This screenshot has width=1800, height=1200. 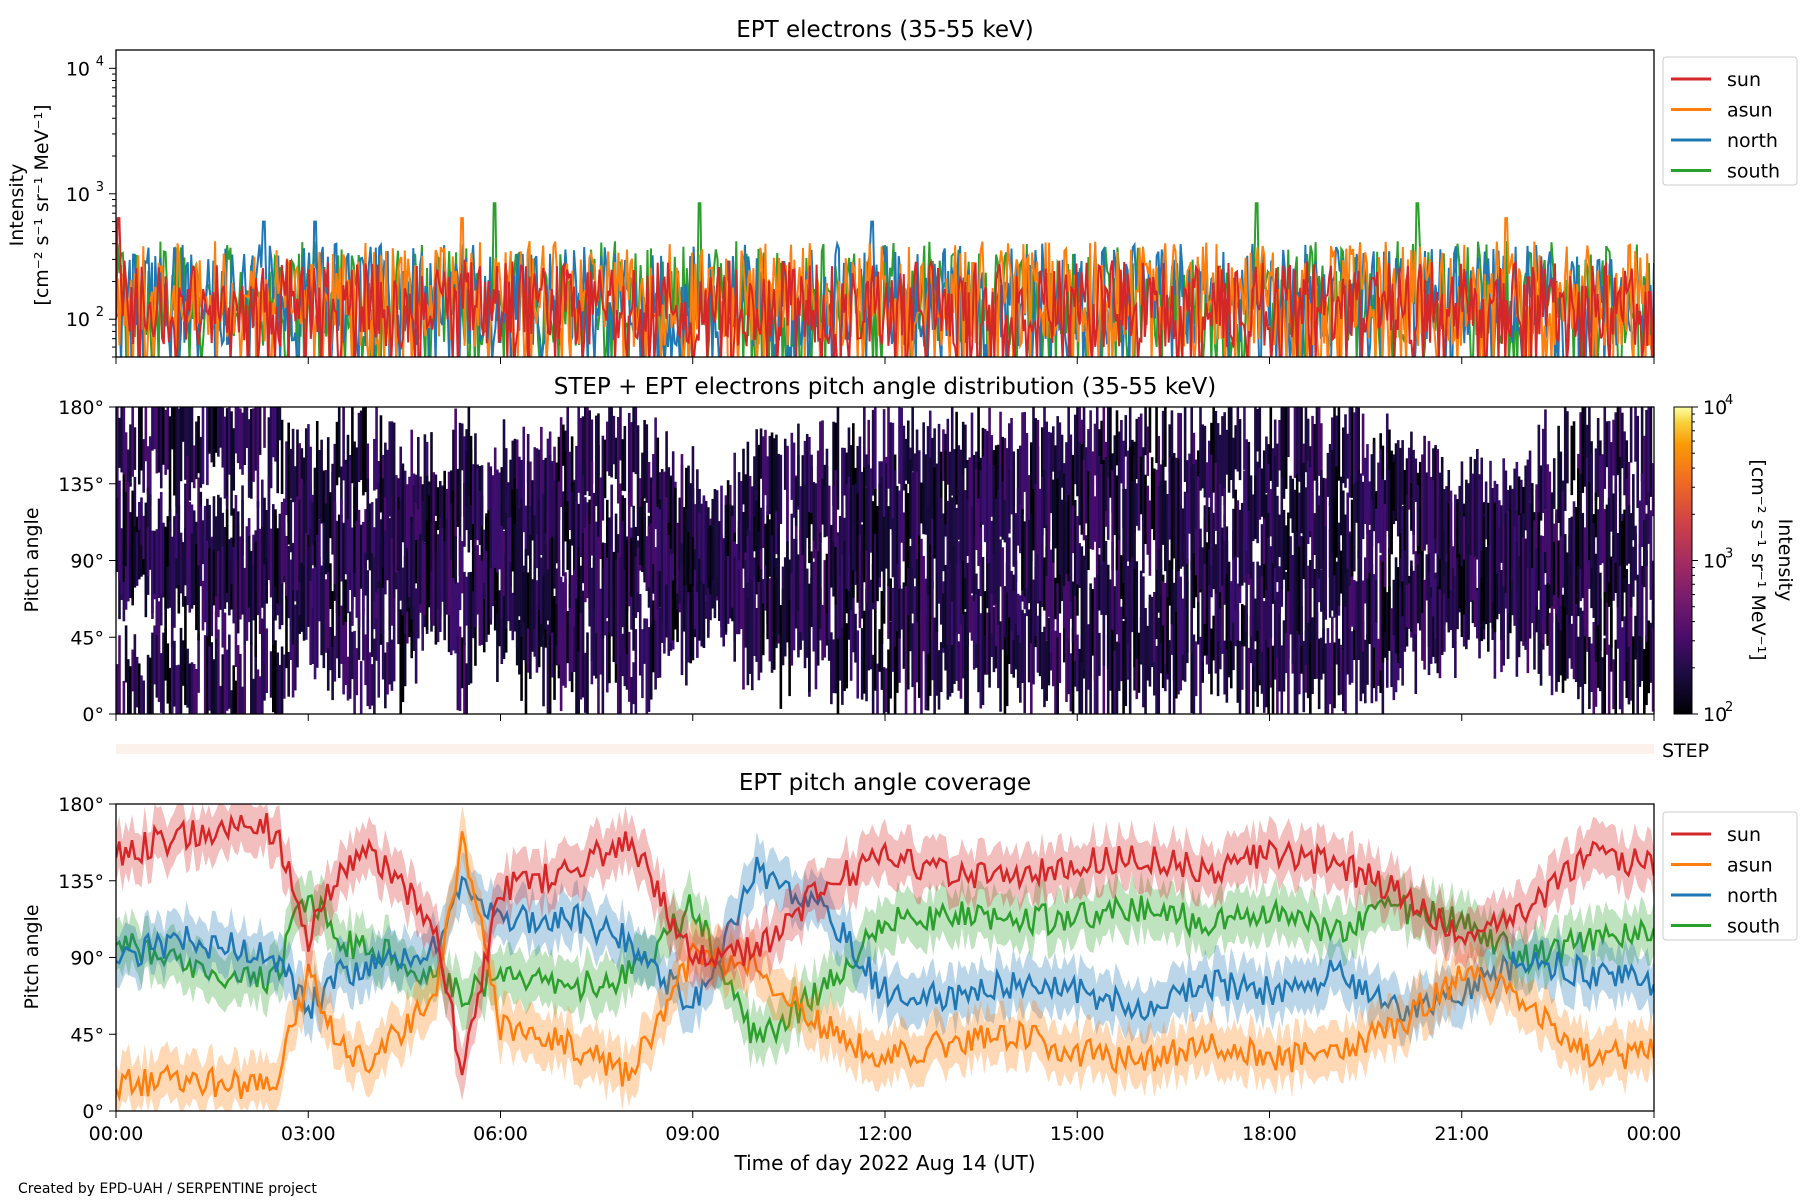 What do you see at coordinates (1752, 141) in the screenshot?
I see `intensity-legend-label-north: north` at bounding box center [1752, 141].